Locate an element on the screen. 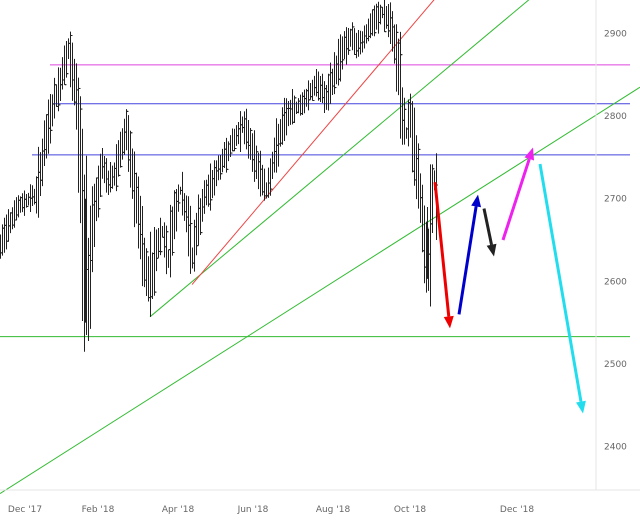 This screenshot has height=529, width=640. x-tick-label: Feb '18 is located at coordinates (98, 510).